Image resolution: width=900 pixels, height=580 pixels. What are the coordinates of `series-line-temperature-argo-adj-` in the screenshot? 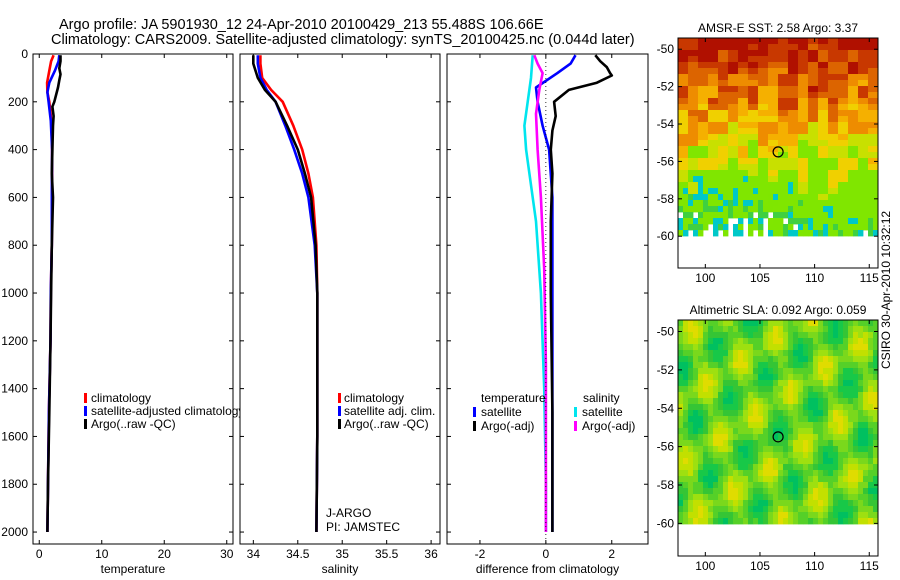 It's located at (581, 293).